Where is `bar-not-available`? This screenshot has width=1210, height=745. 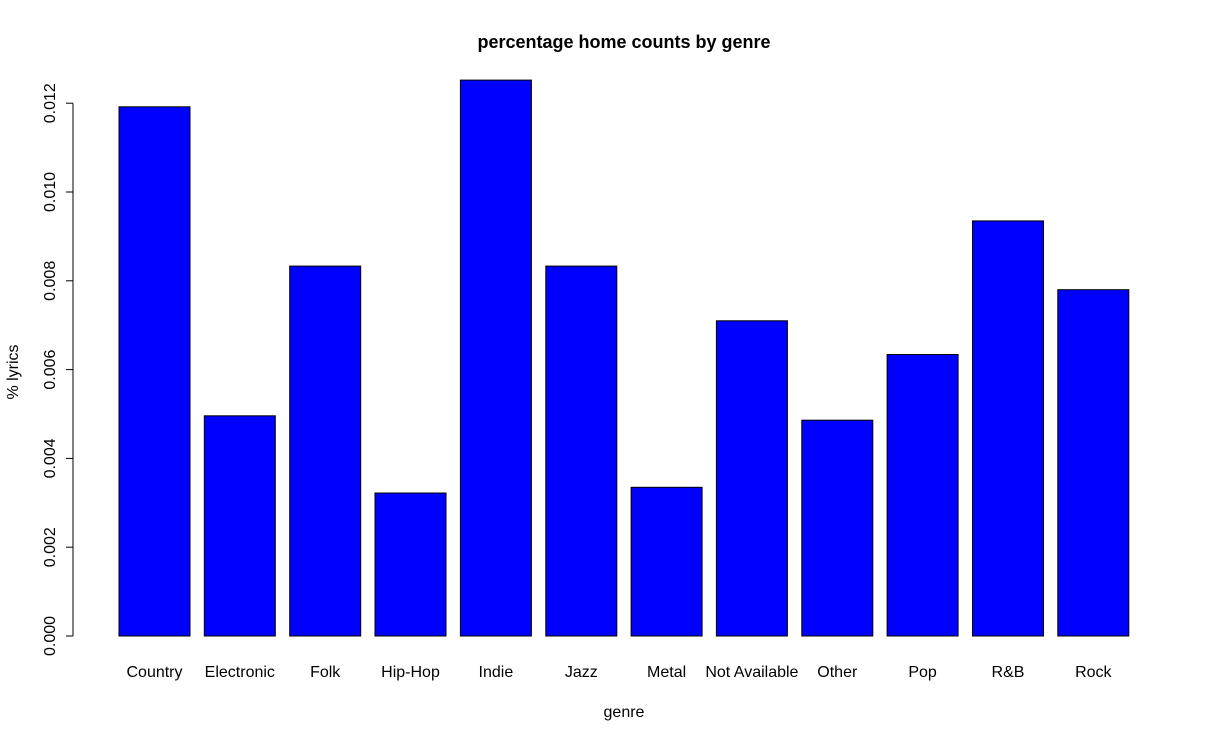
bar-not-available is located at coordinates (751, 478).